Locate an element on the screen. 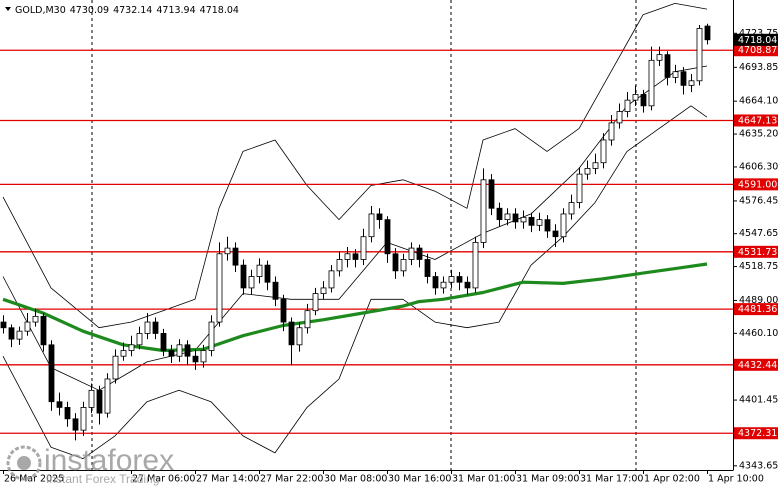  header-field: 4718.04 is located at coordinates (219, 10).